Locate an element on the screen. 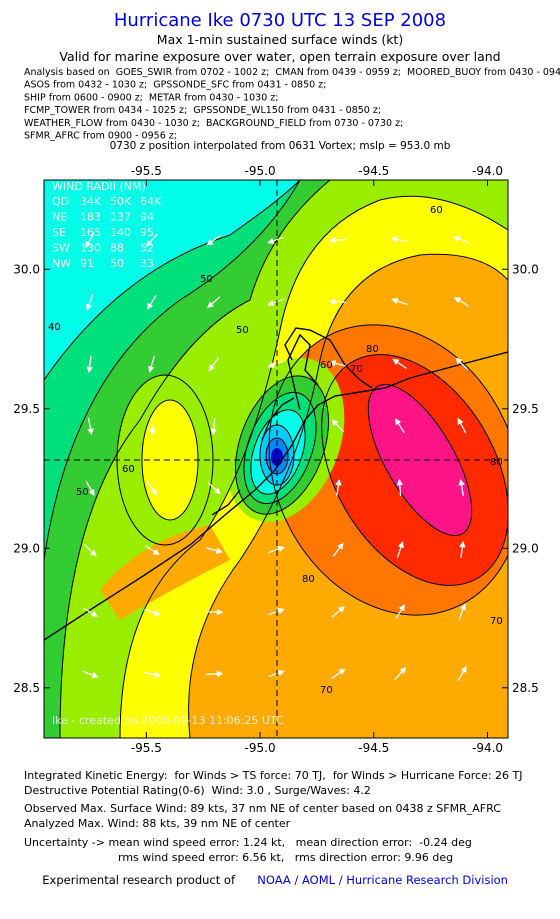 This screenshot has height=919, width=560. wind-radii-cell: 91 is located at coordinates (87, 263).